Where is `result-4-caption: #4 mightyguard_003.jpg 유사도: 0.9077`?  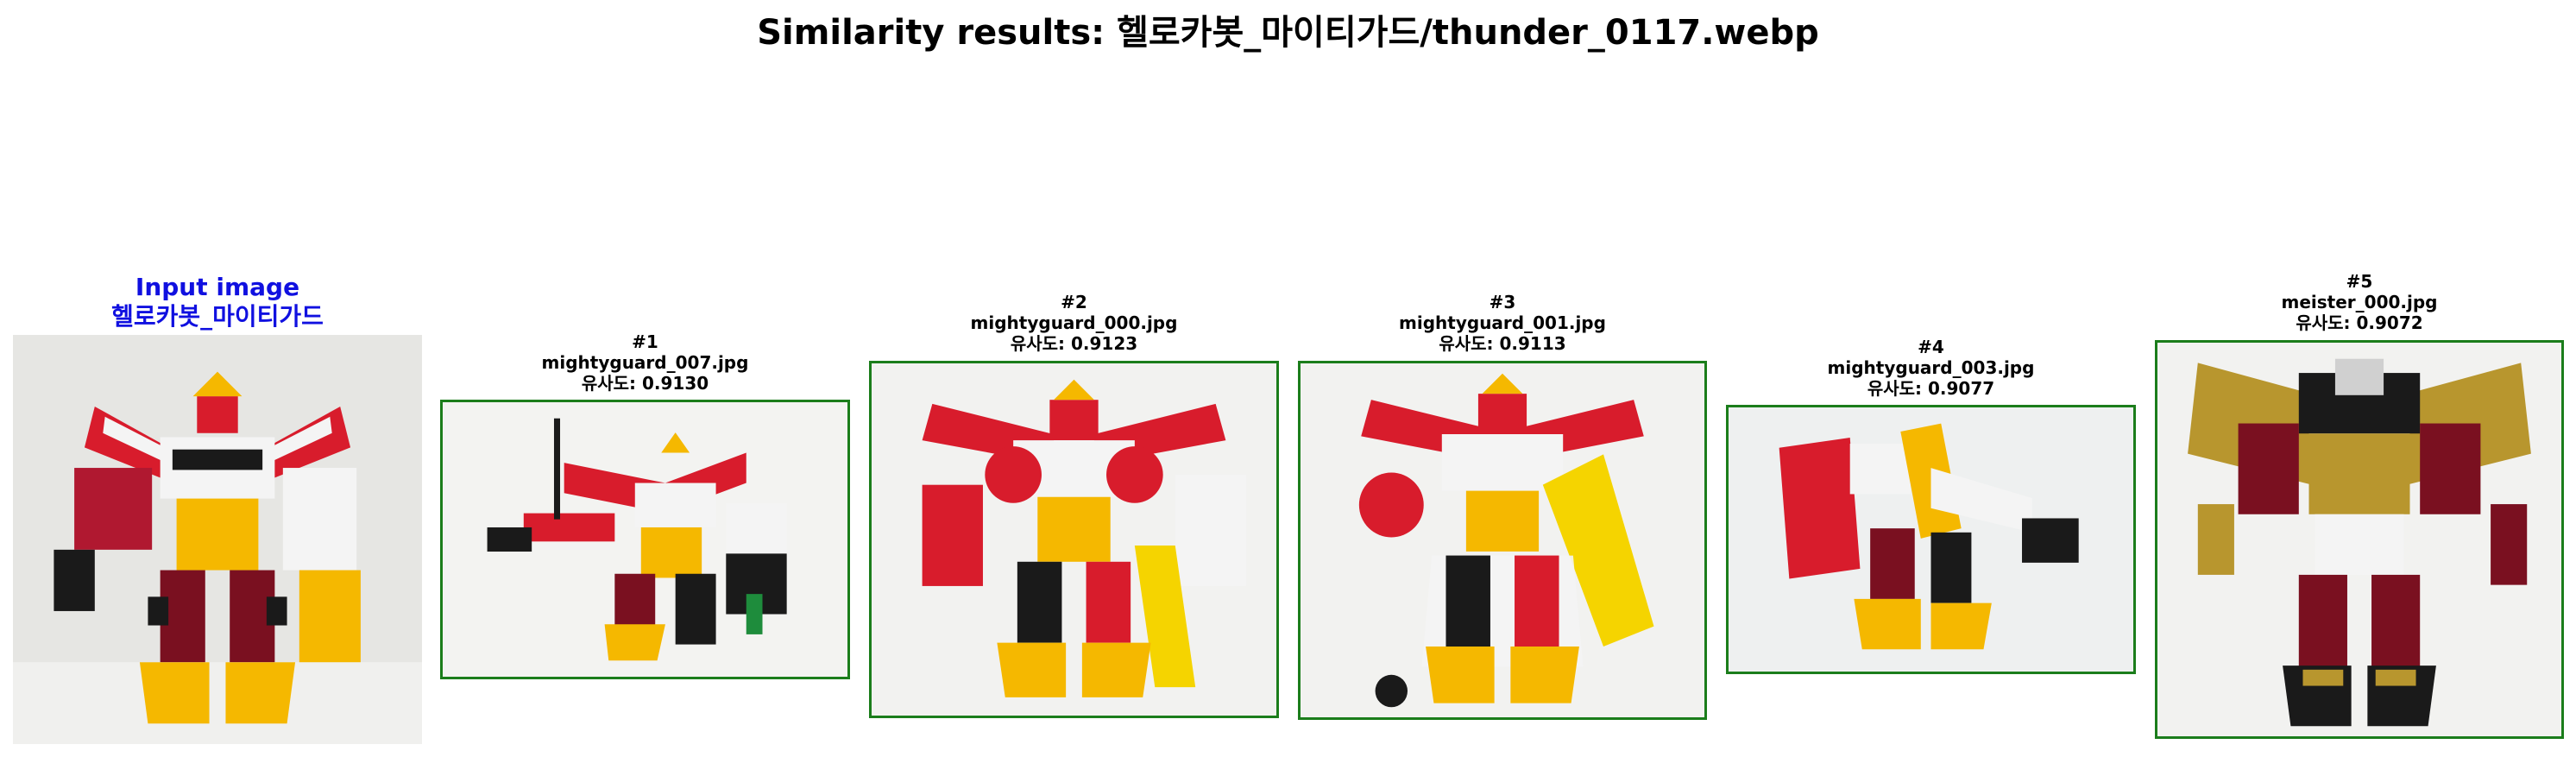 result-4-caption: #4 mightyguard_003.jpg 유사도: 0.9077 is located at coordinates (1931, 368).